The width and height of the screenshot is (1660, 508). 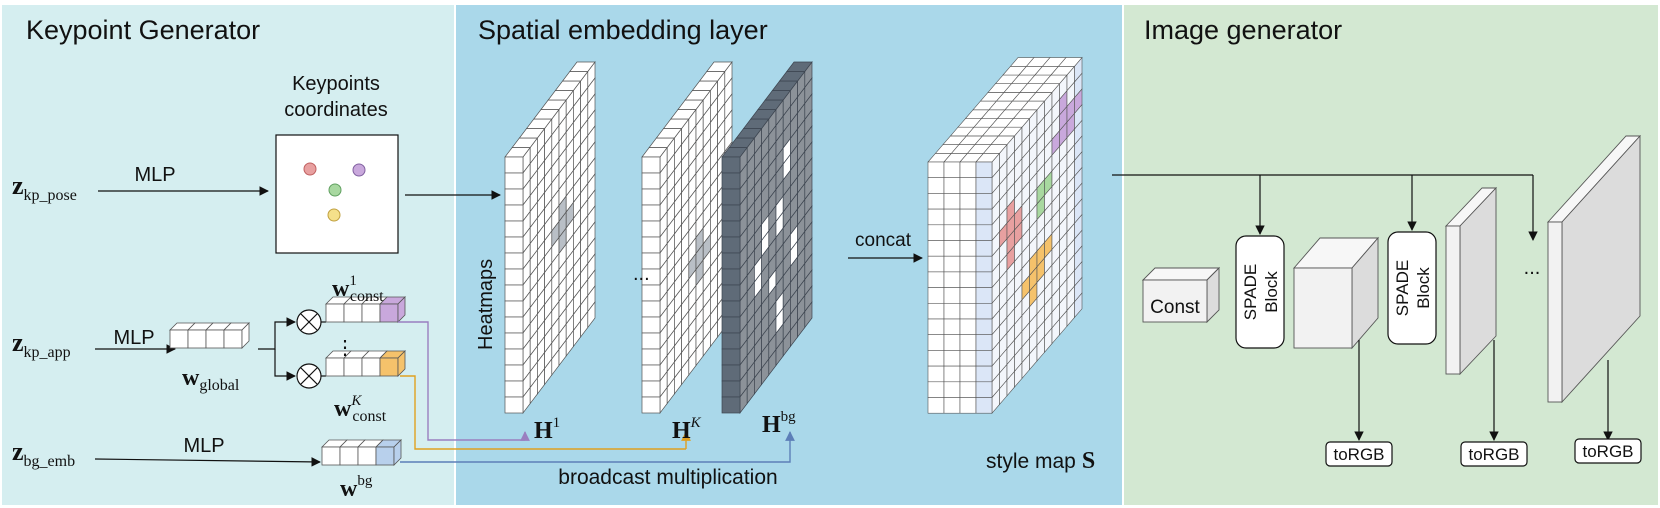 I want to click on w-const-k-label: wK const, so click(x=360, y=409).